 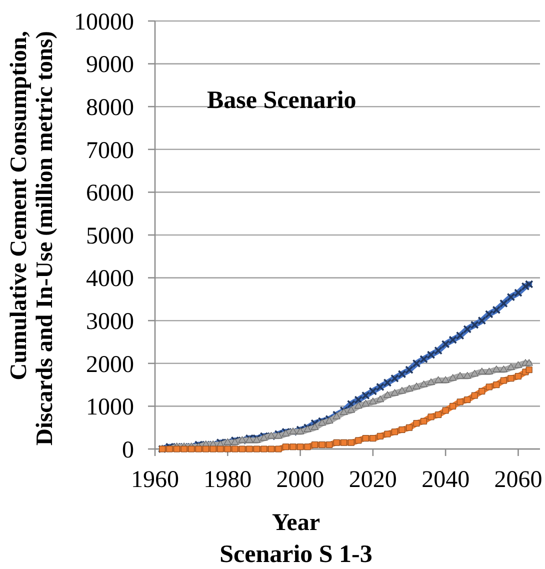 I want to click on x-tick-label: 1980, so click(x=228, y=480).